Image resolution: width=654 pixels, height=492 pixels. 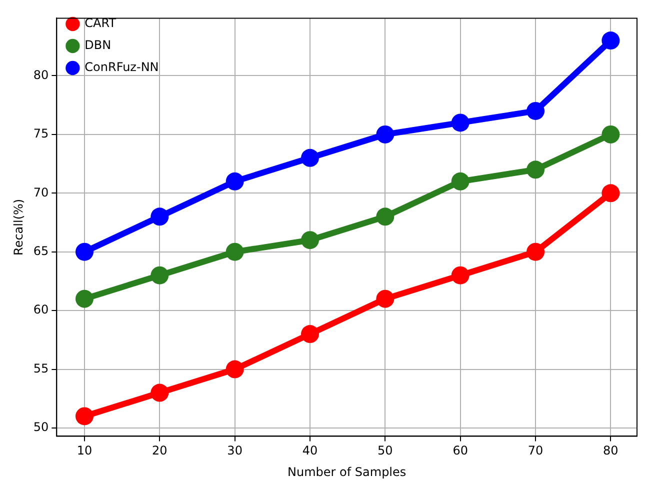 I want to click on y-tick-label: 75, so click(x=41, y=133).